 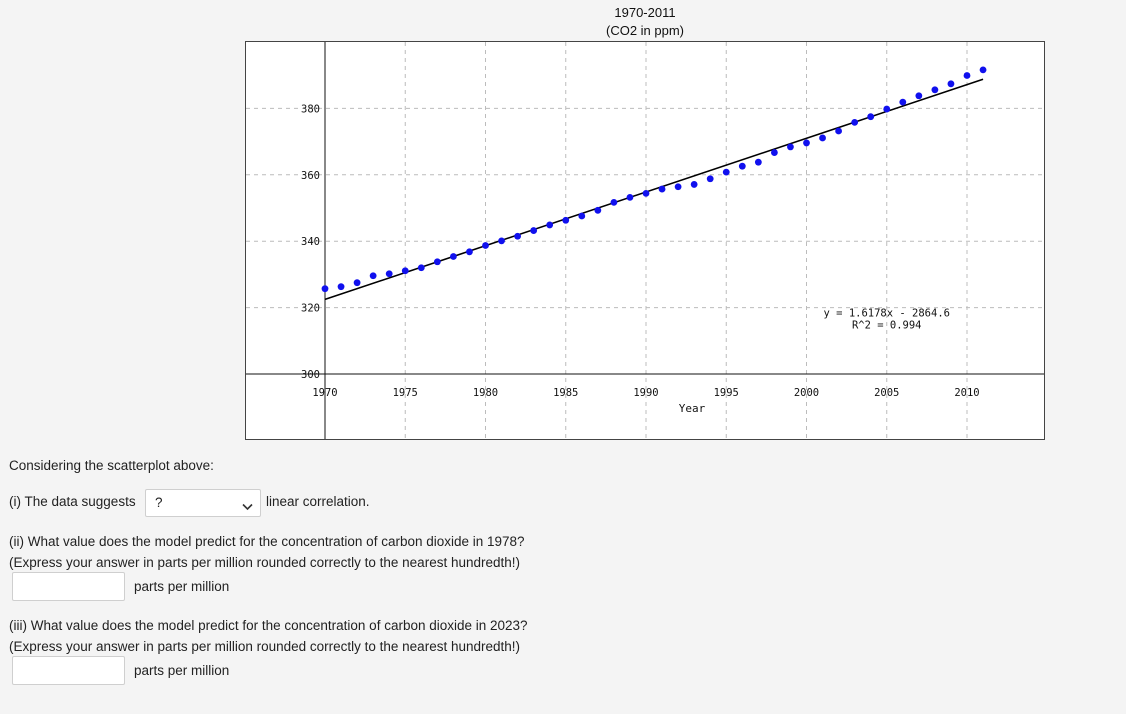 What do you see at coordinates (310, 375) in the screenshot?
I see `y-tick-label: 300` at bounding box center [310, 375].